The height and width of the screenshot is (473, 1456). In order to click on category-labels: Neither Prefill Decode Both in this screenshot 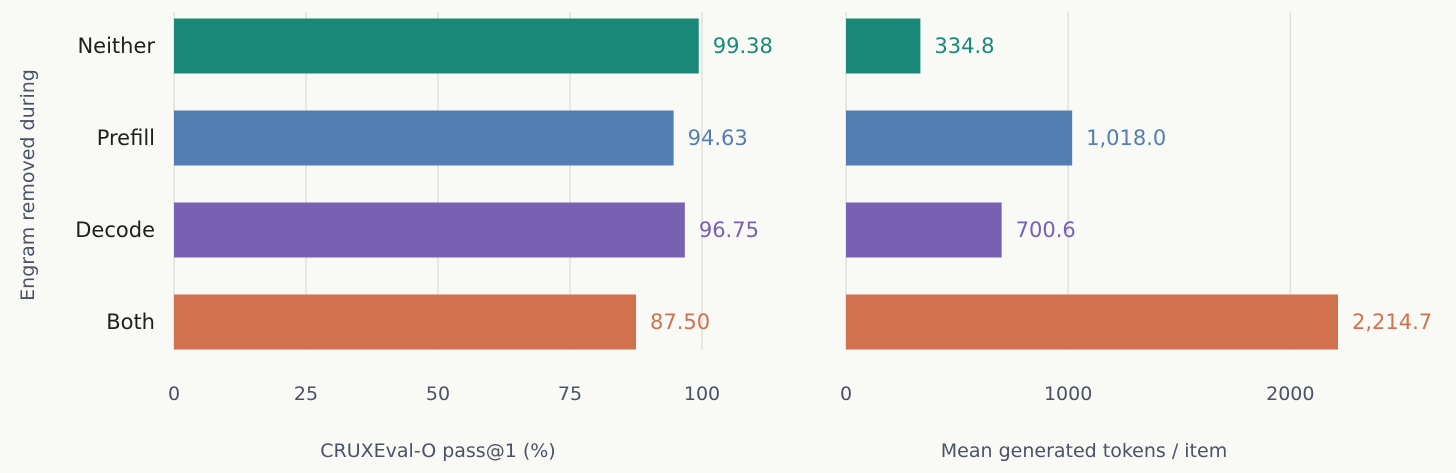, I will do `click(115, 184)`.